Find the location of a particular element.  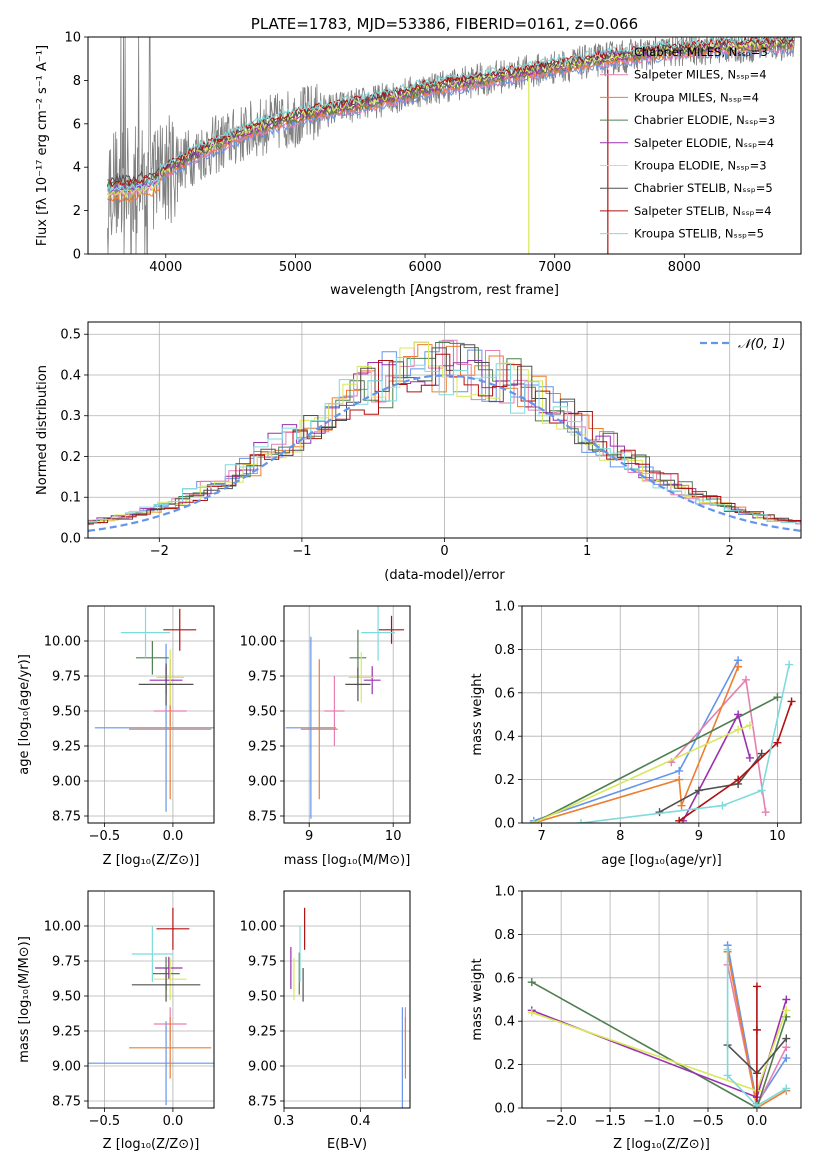

legend-item-label: 𝒩(0, 1) is located at coordinates (761, 344).